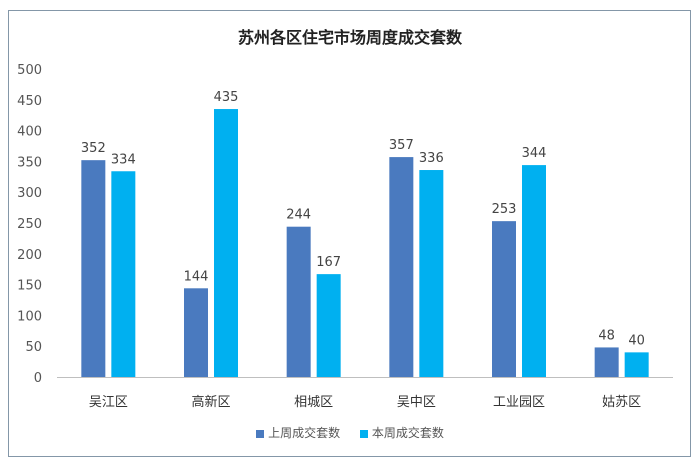 The height and width of the screenshot is (465, 700). What do you see at coordinates (328, 262) in the screenshot?
I see `data-label: 167` at bounding box center [328, 262].